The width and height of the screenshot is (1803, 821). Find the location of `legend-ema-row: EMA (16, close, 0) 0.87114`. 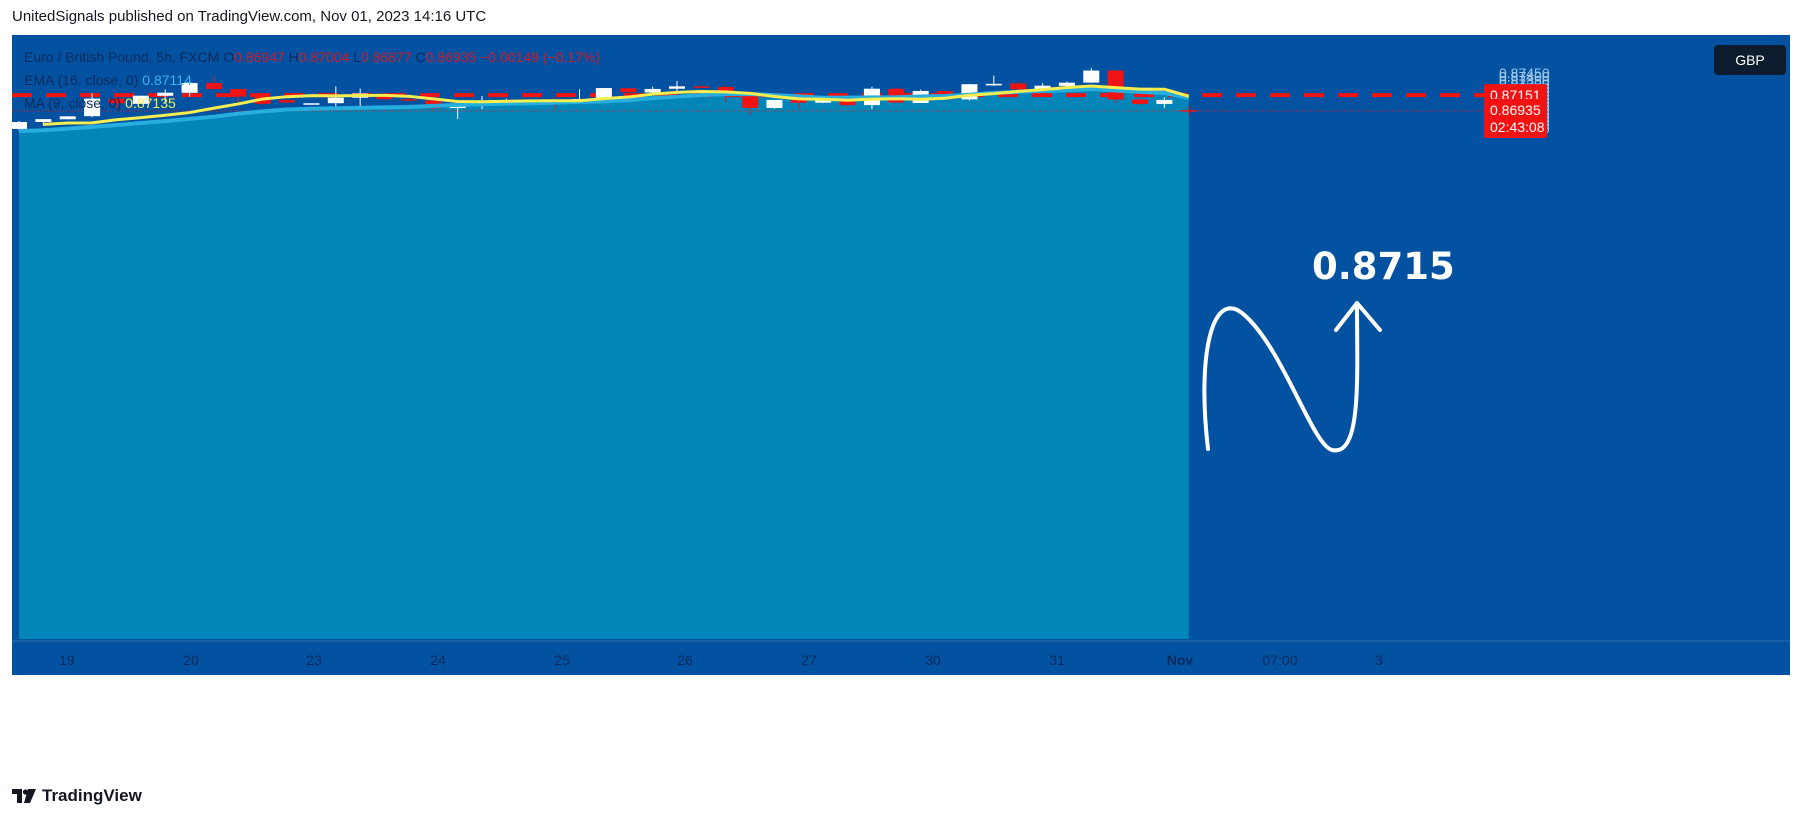

legend-ema-row: EMA (16, close, 0) 0.87114 is located at coordinates (312, 80).